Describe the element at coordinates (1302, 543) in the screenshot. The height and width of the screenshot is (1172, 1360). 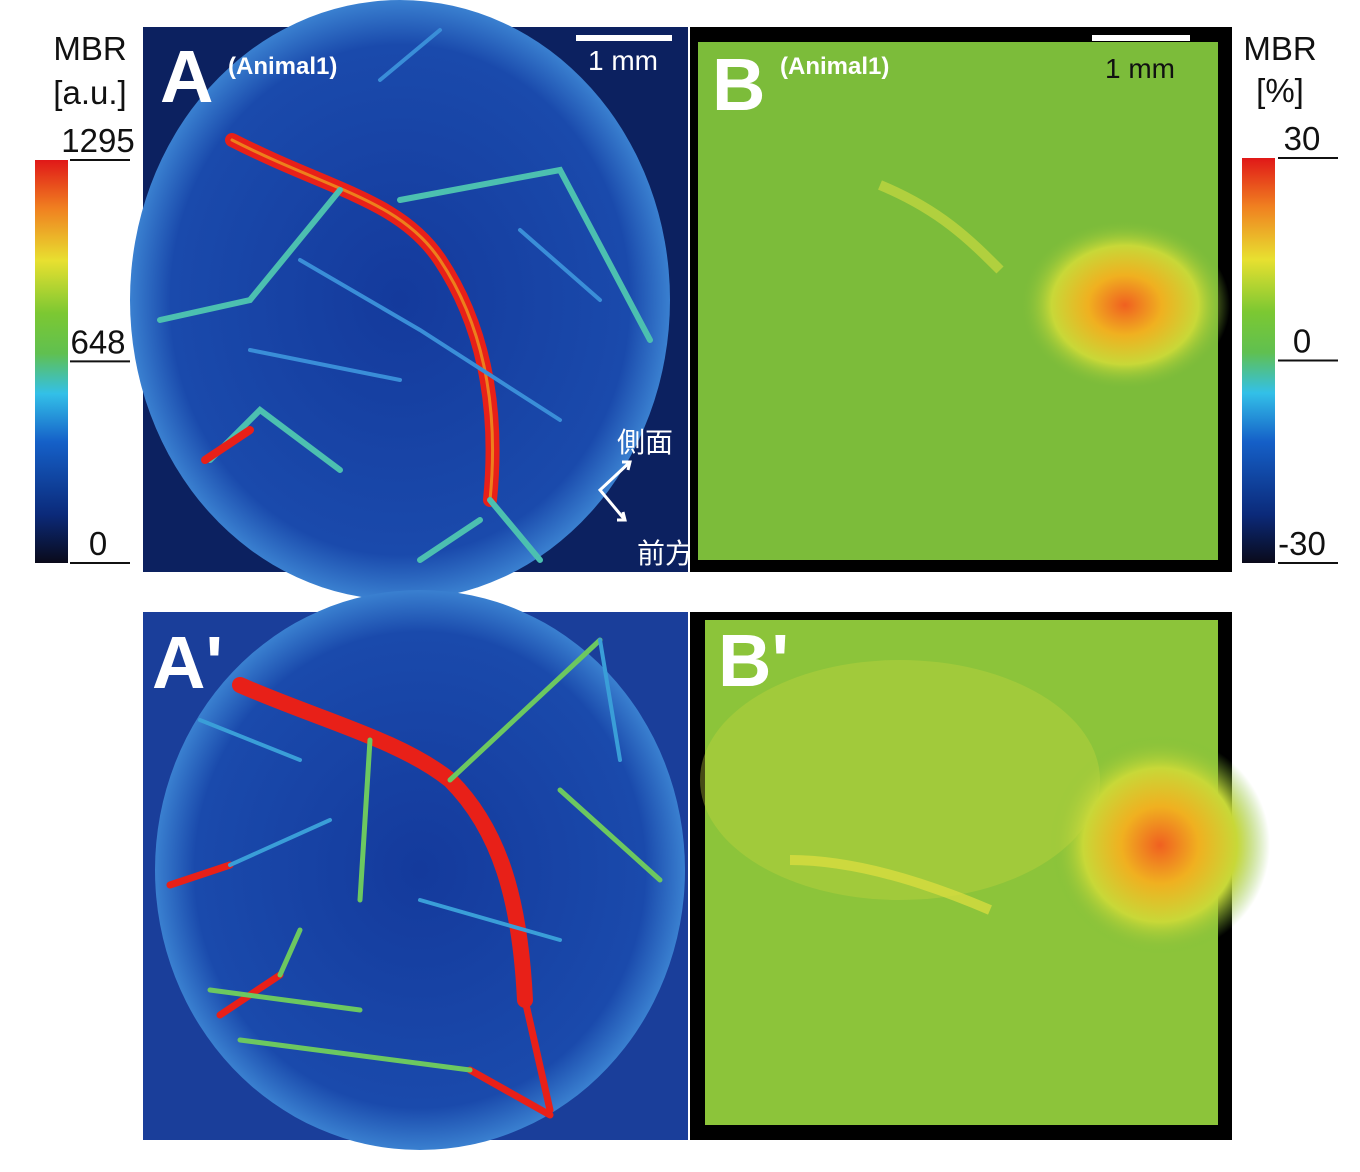
I see `tick-label: -30` at that location.